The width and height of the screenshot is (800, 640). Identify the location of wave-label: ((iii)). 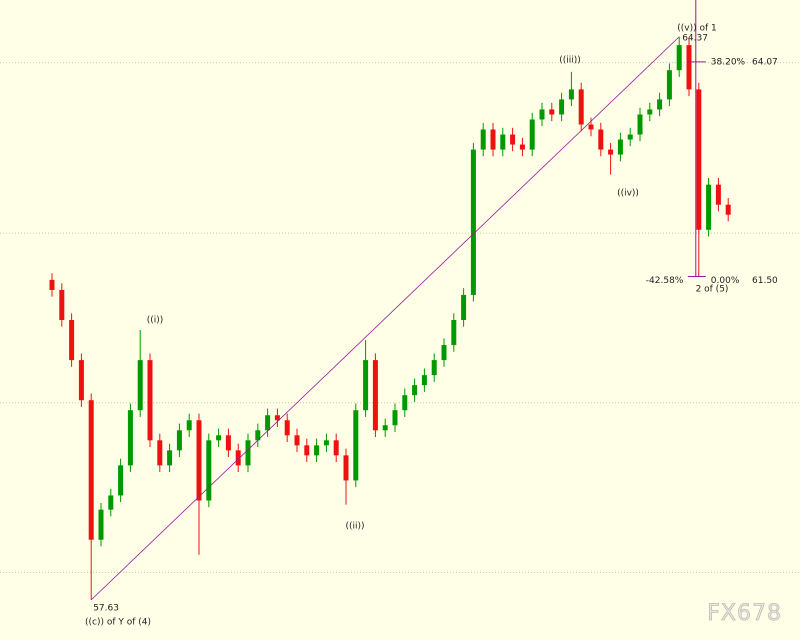
(570, 61).